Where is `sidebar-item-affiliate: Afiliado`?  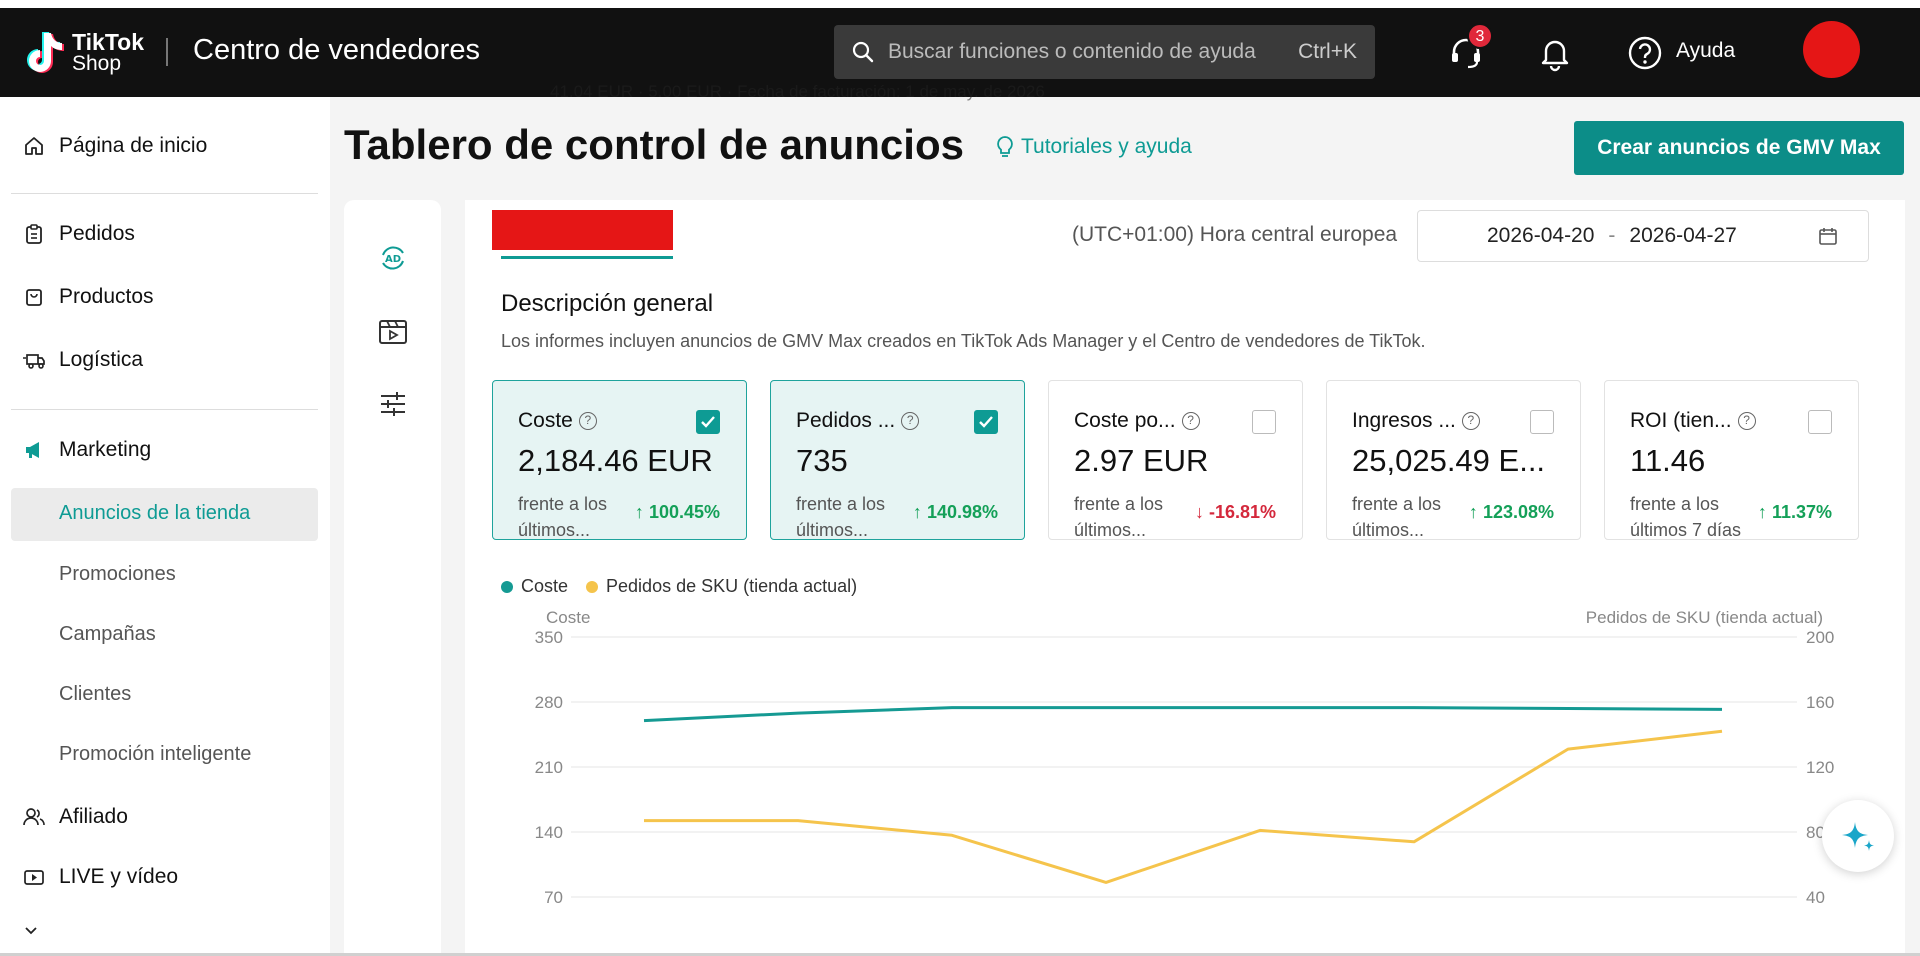
sidebar-item-affiliate: Afiliado is located at coordinates (75, 817).